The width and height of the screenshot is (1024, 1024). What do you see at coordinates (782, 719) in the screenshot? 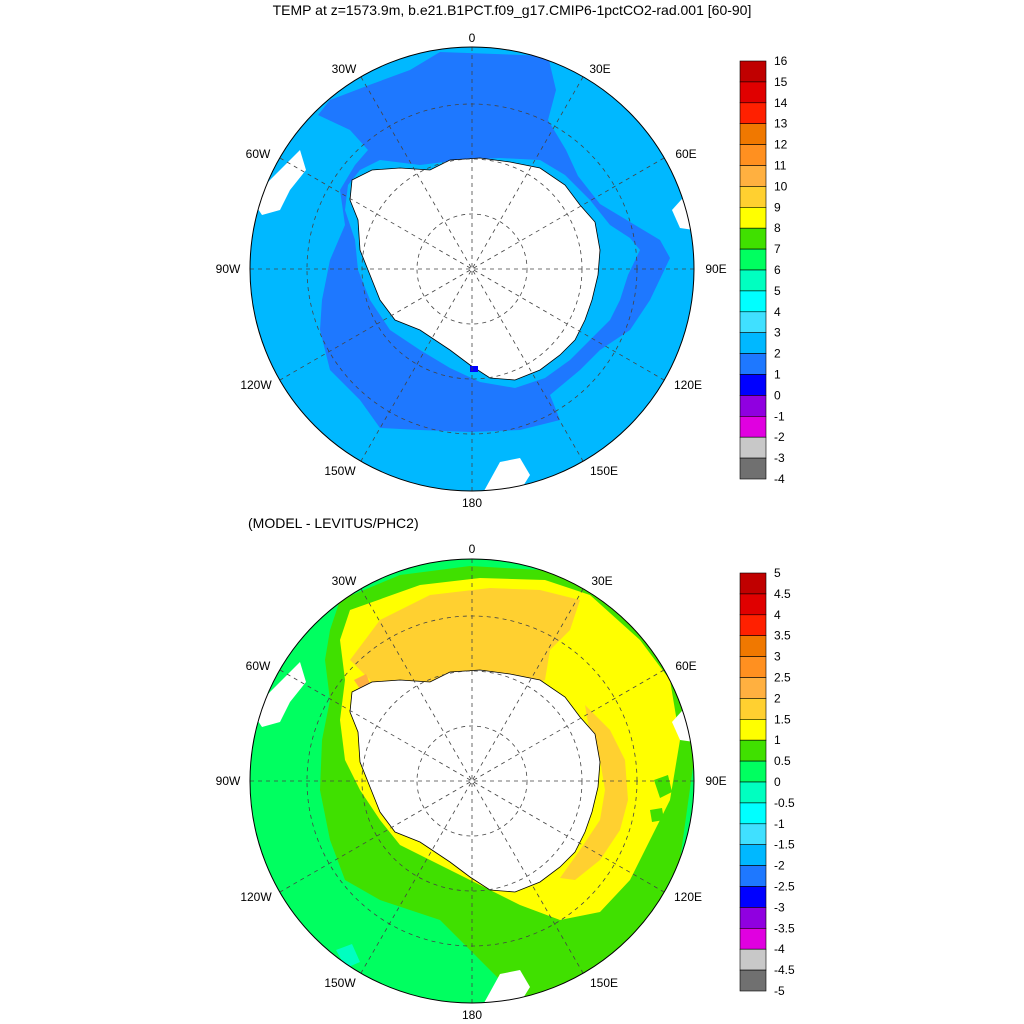
I see `colorbar-label: 1.5` at bounding box center [782, 719].